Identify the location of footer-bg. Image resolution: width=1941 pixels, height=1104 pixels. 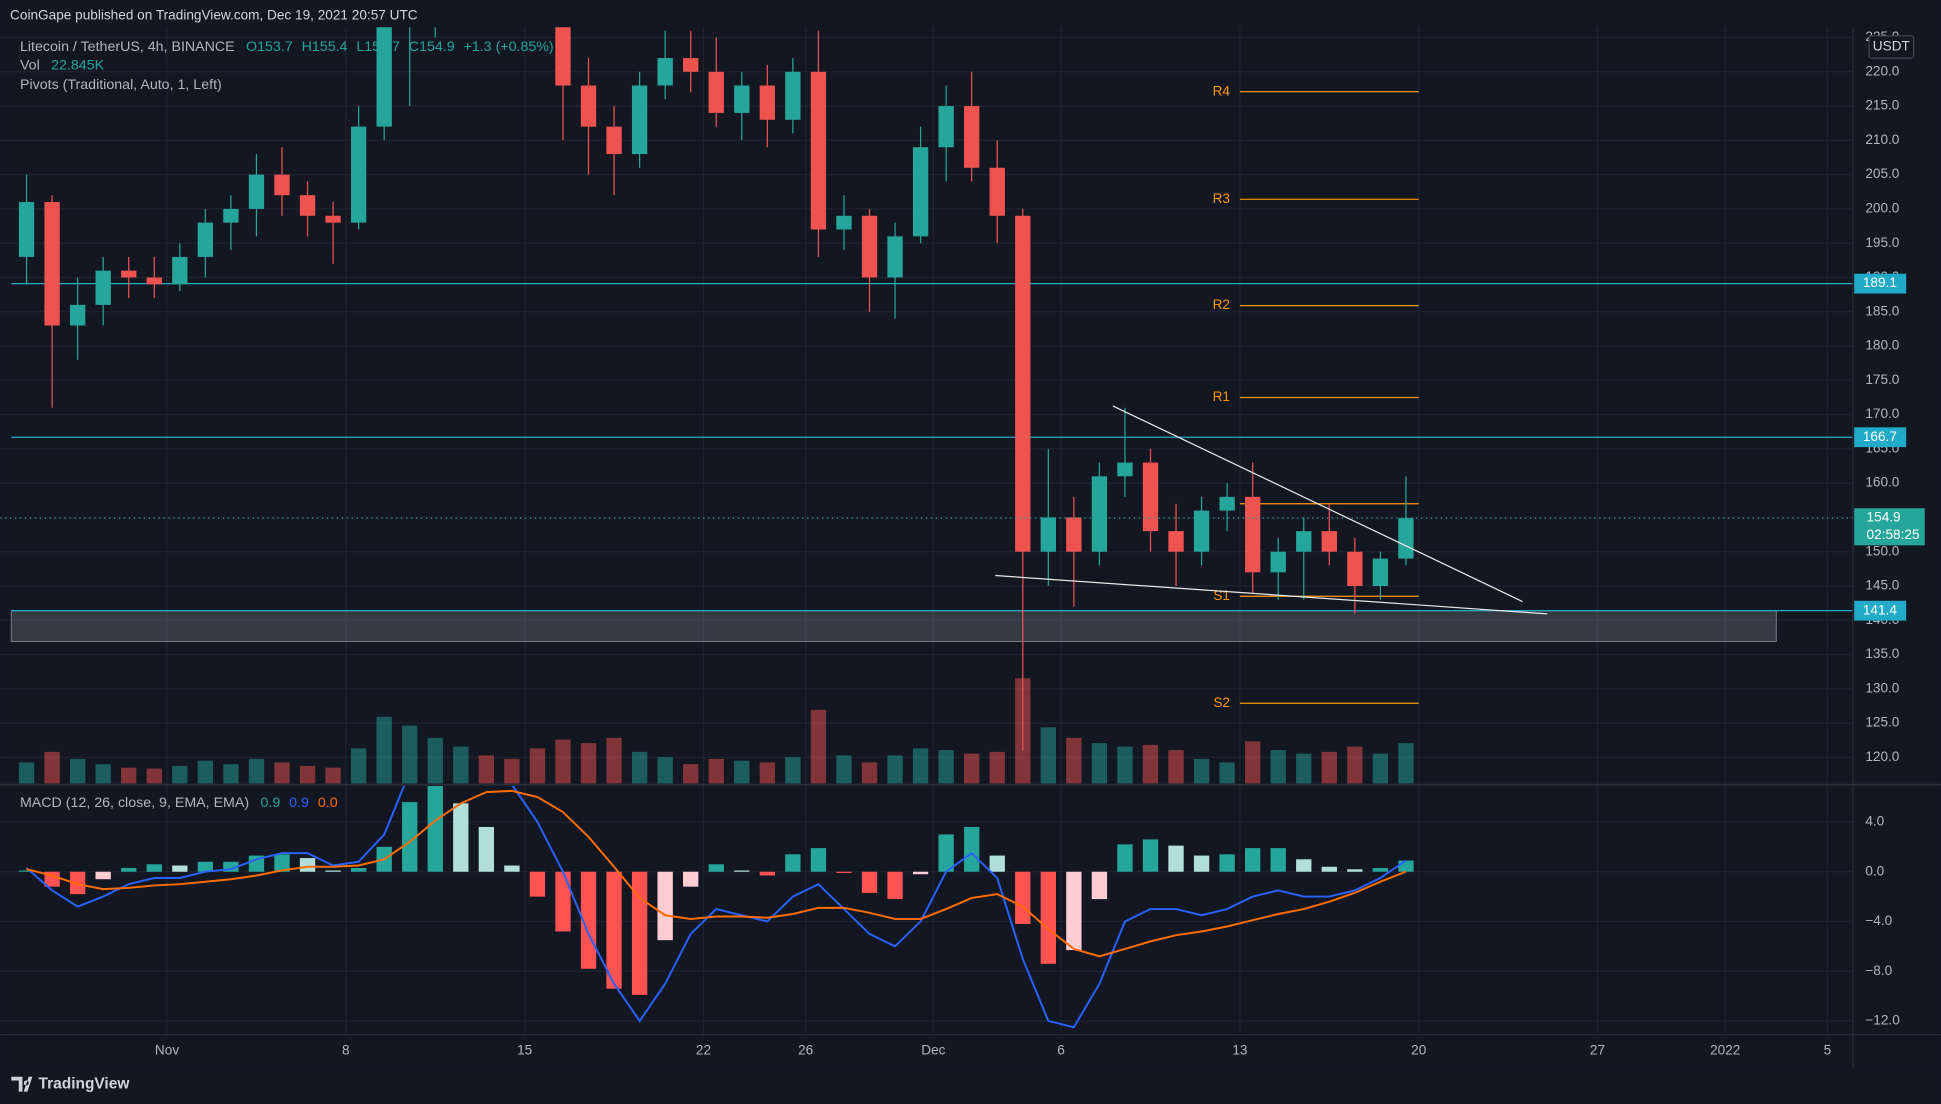
(970, 1085).